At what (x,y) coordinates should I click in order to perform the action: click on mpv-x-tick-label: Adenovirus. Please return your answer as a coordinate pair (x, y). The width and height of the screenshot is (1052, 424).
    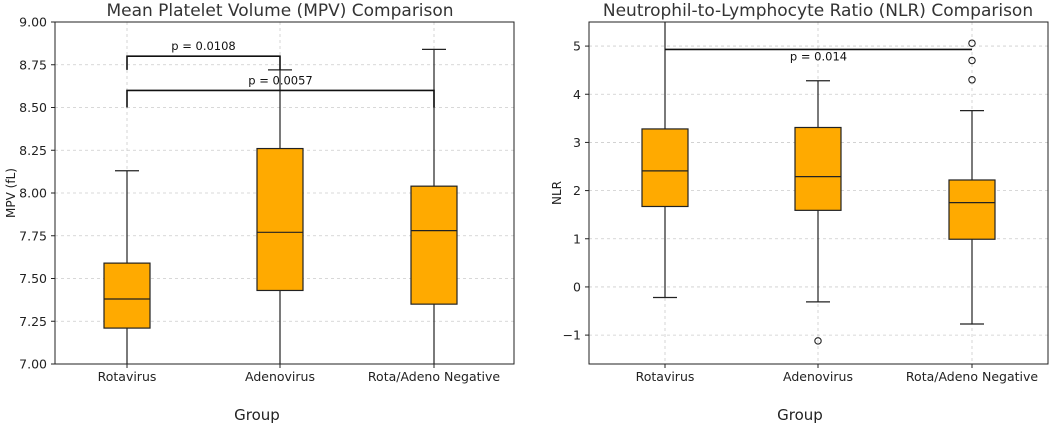
    Looking at the image, I should click on (280, 376).